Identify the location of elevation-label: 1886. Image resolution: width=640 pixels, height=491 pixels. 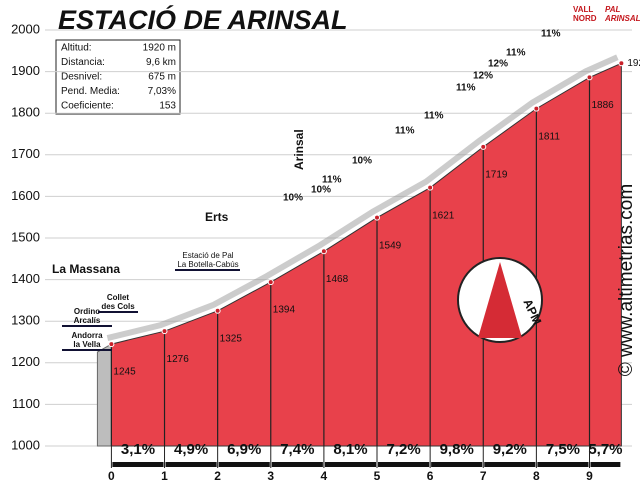
(603, 105).